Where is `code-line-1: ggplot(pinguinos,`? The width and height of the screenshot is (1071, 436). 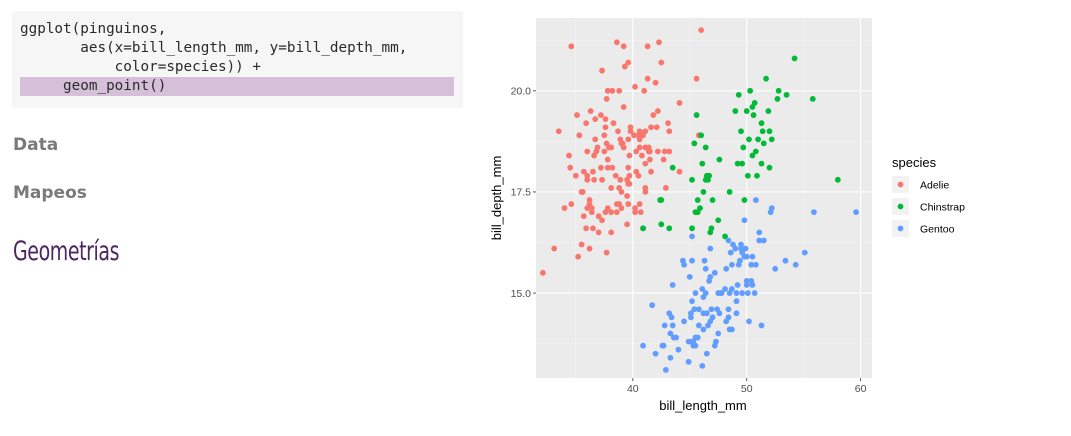 code-line-1: ggplot(pinguinos, is located at coordinates (93, 29).